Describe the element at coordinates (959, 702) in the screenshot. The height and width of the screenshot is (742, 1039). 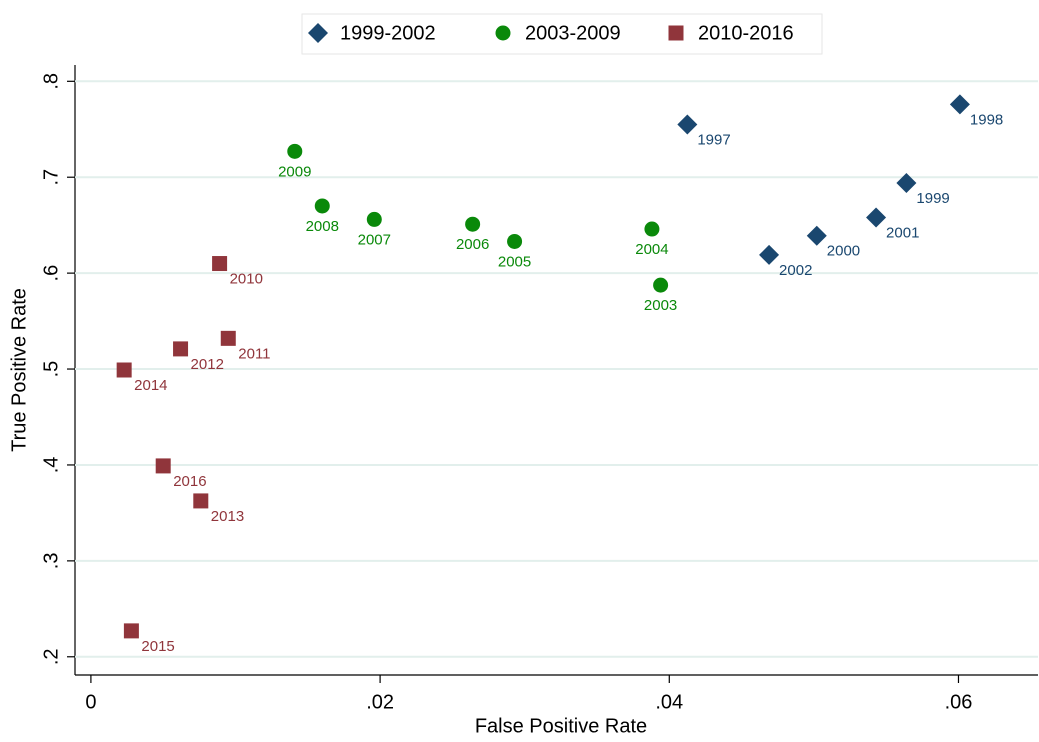
I see `x-tick-label: .06` at that location.